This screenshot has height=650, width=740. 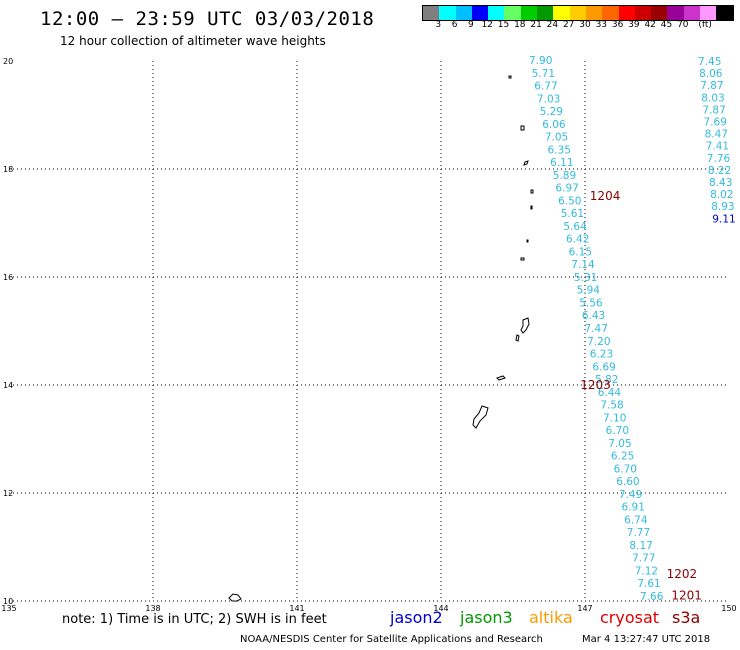 I want to click on wave-height-value: 7.61, so click(x=648, y=584).